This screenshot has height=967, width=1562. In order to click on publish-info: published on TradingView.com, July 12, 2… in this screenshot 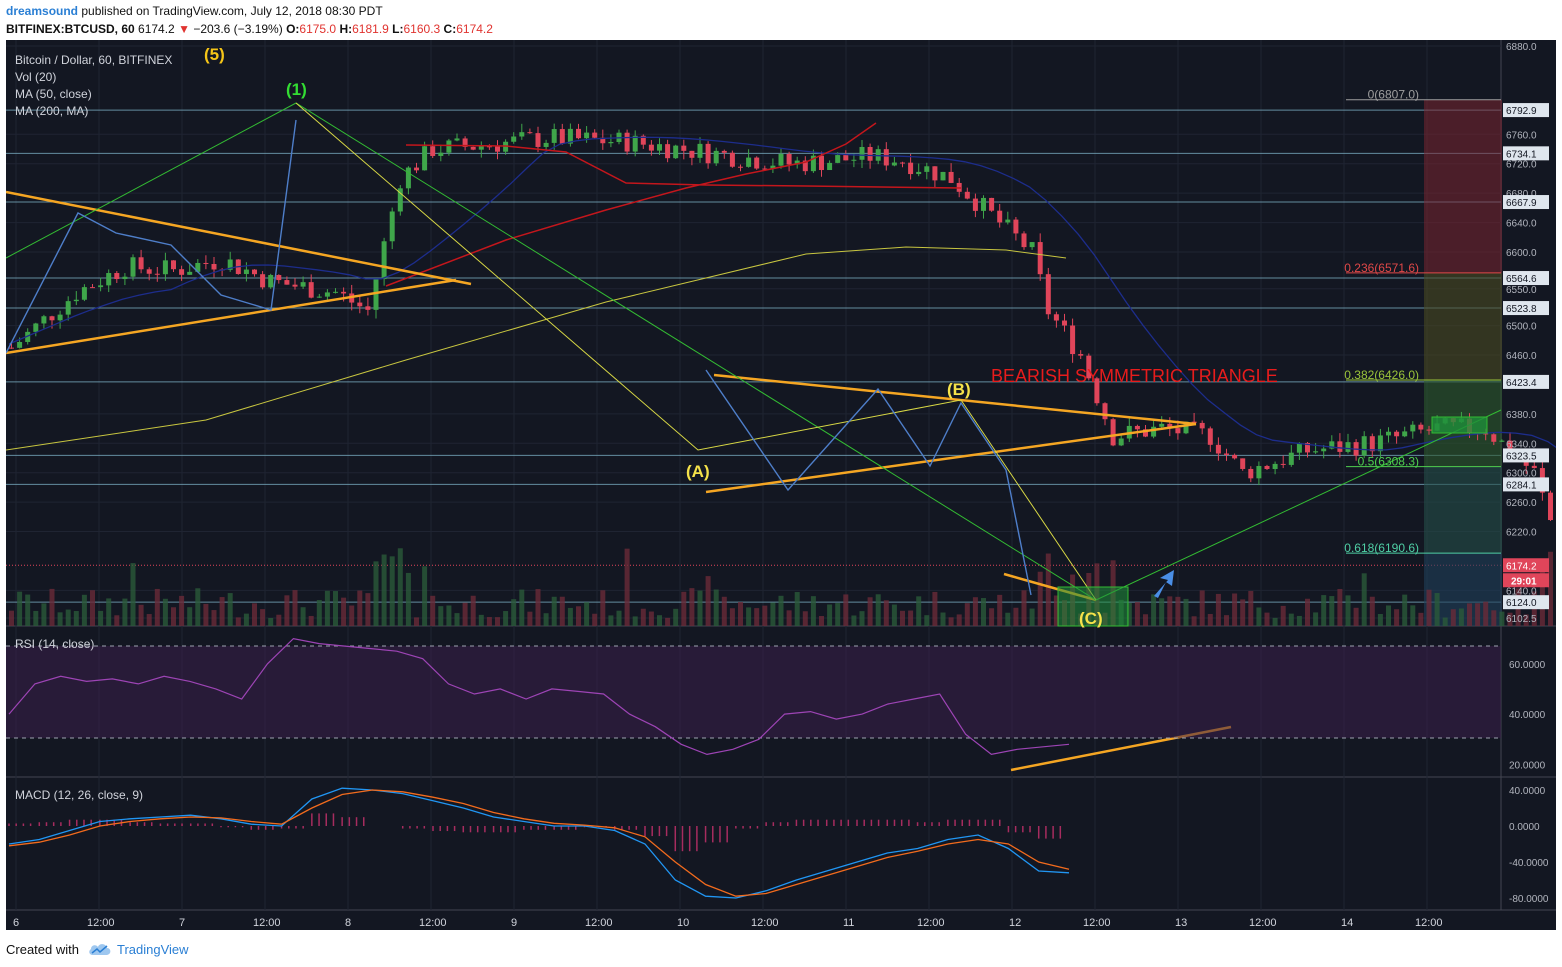, I will do `click(232, 11)`.